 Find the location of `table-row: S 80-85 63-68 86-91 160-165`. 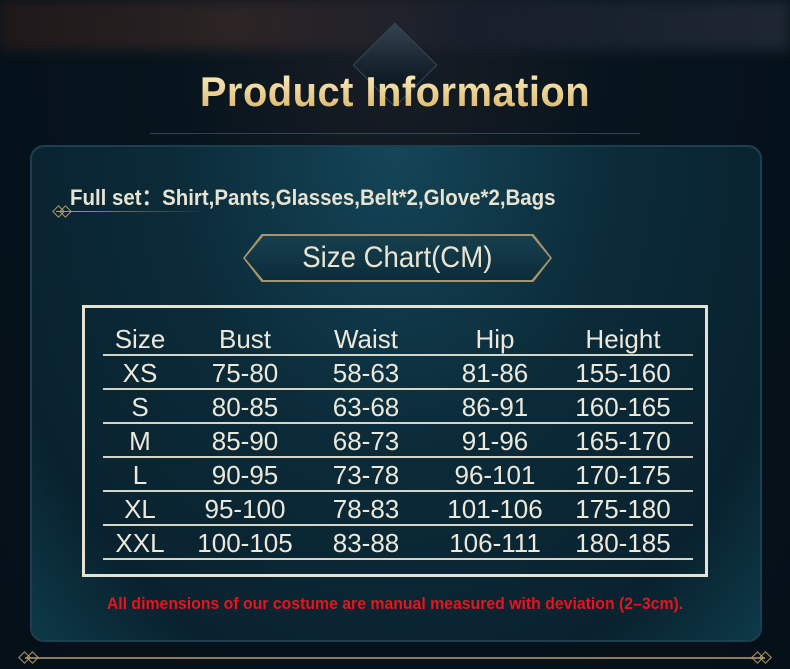

table-row: S 80-85 63-68 86-91 160-165 is located at coordinates (398, 407).